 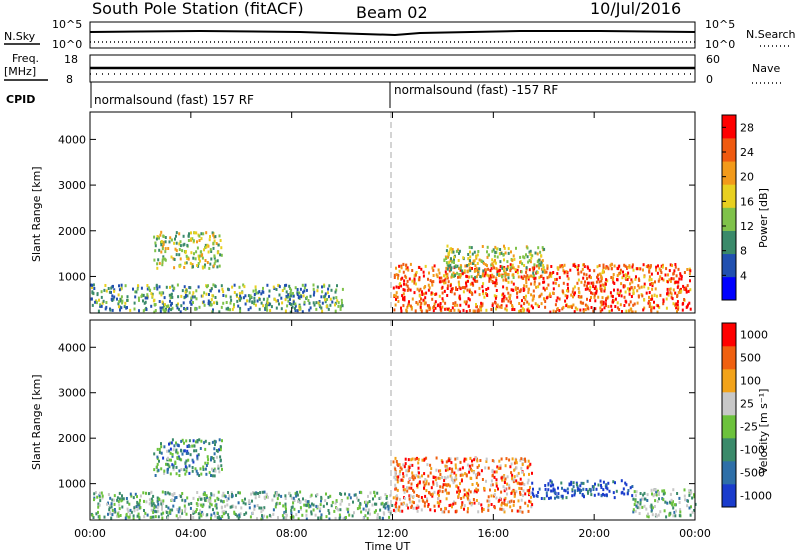 What do you see at coordinates (392, 35) in the screenshot?
I see `nsky-frame` at bounding box center [392, 35].